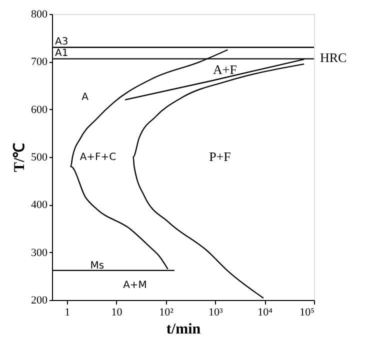 This screenshot has height=349, width=367. What do you see at coordinates (39, 158) in the screenshot?
I see `y-tick-label: 500` at bounding box center [39, 158].